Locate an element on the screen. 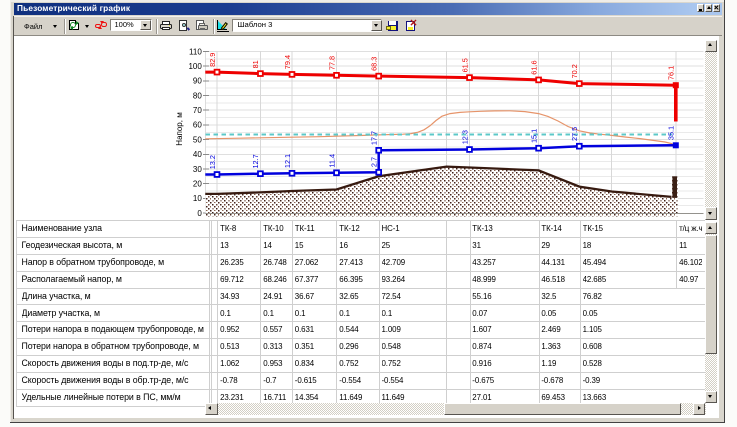 The image size is (737, 427). svg-text: 100 is located at coordinates (195, 66).